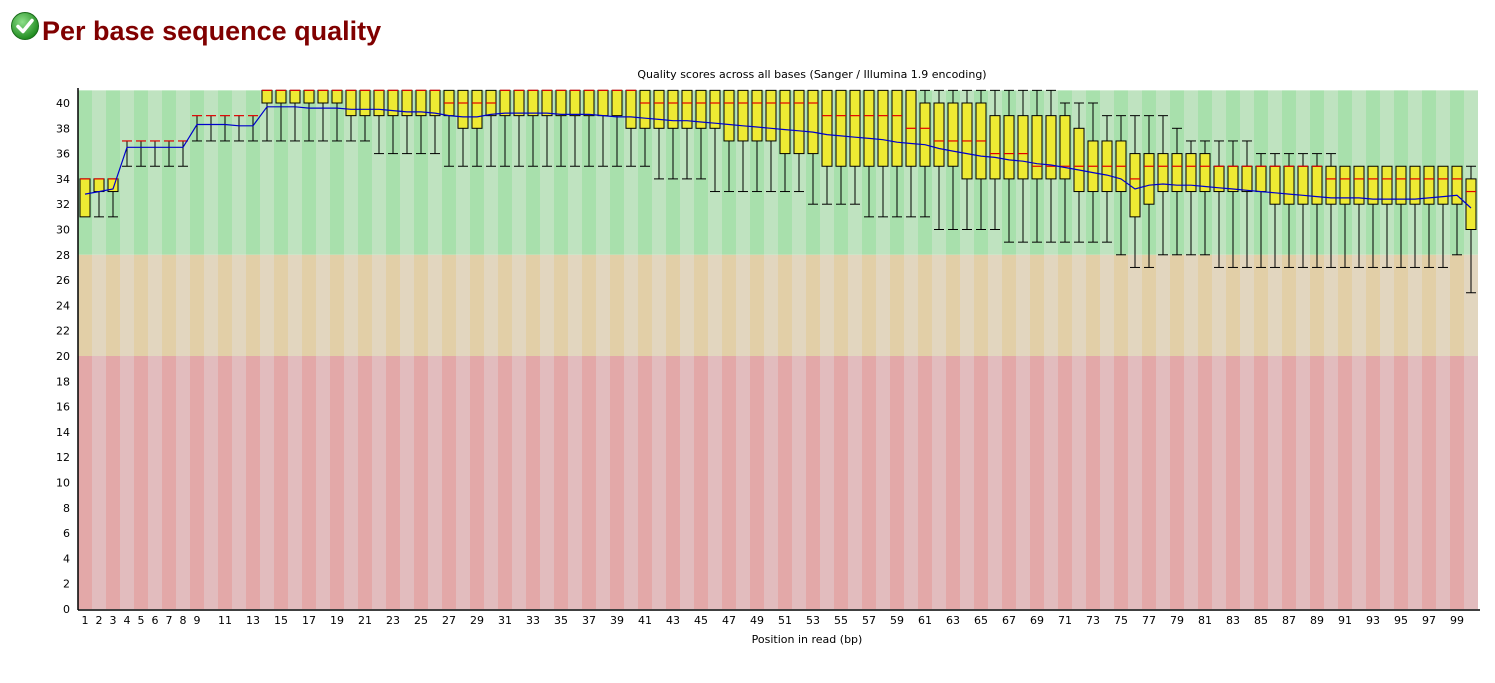  Describe the element at coordinates (155, 620) in the screenshot. I see `x-tick-label: 6` at that location.